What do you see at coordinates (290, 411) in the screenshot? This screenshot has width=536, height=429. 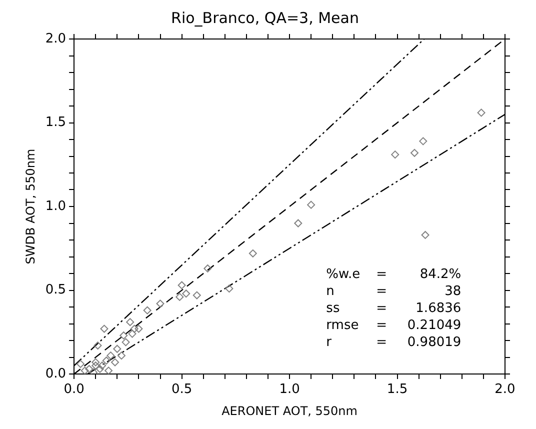 I see `x-axis-title: AERONET AOT, 550nm` at bounding box center [290, 411].